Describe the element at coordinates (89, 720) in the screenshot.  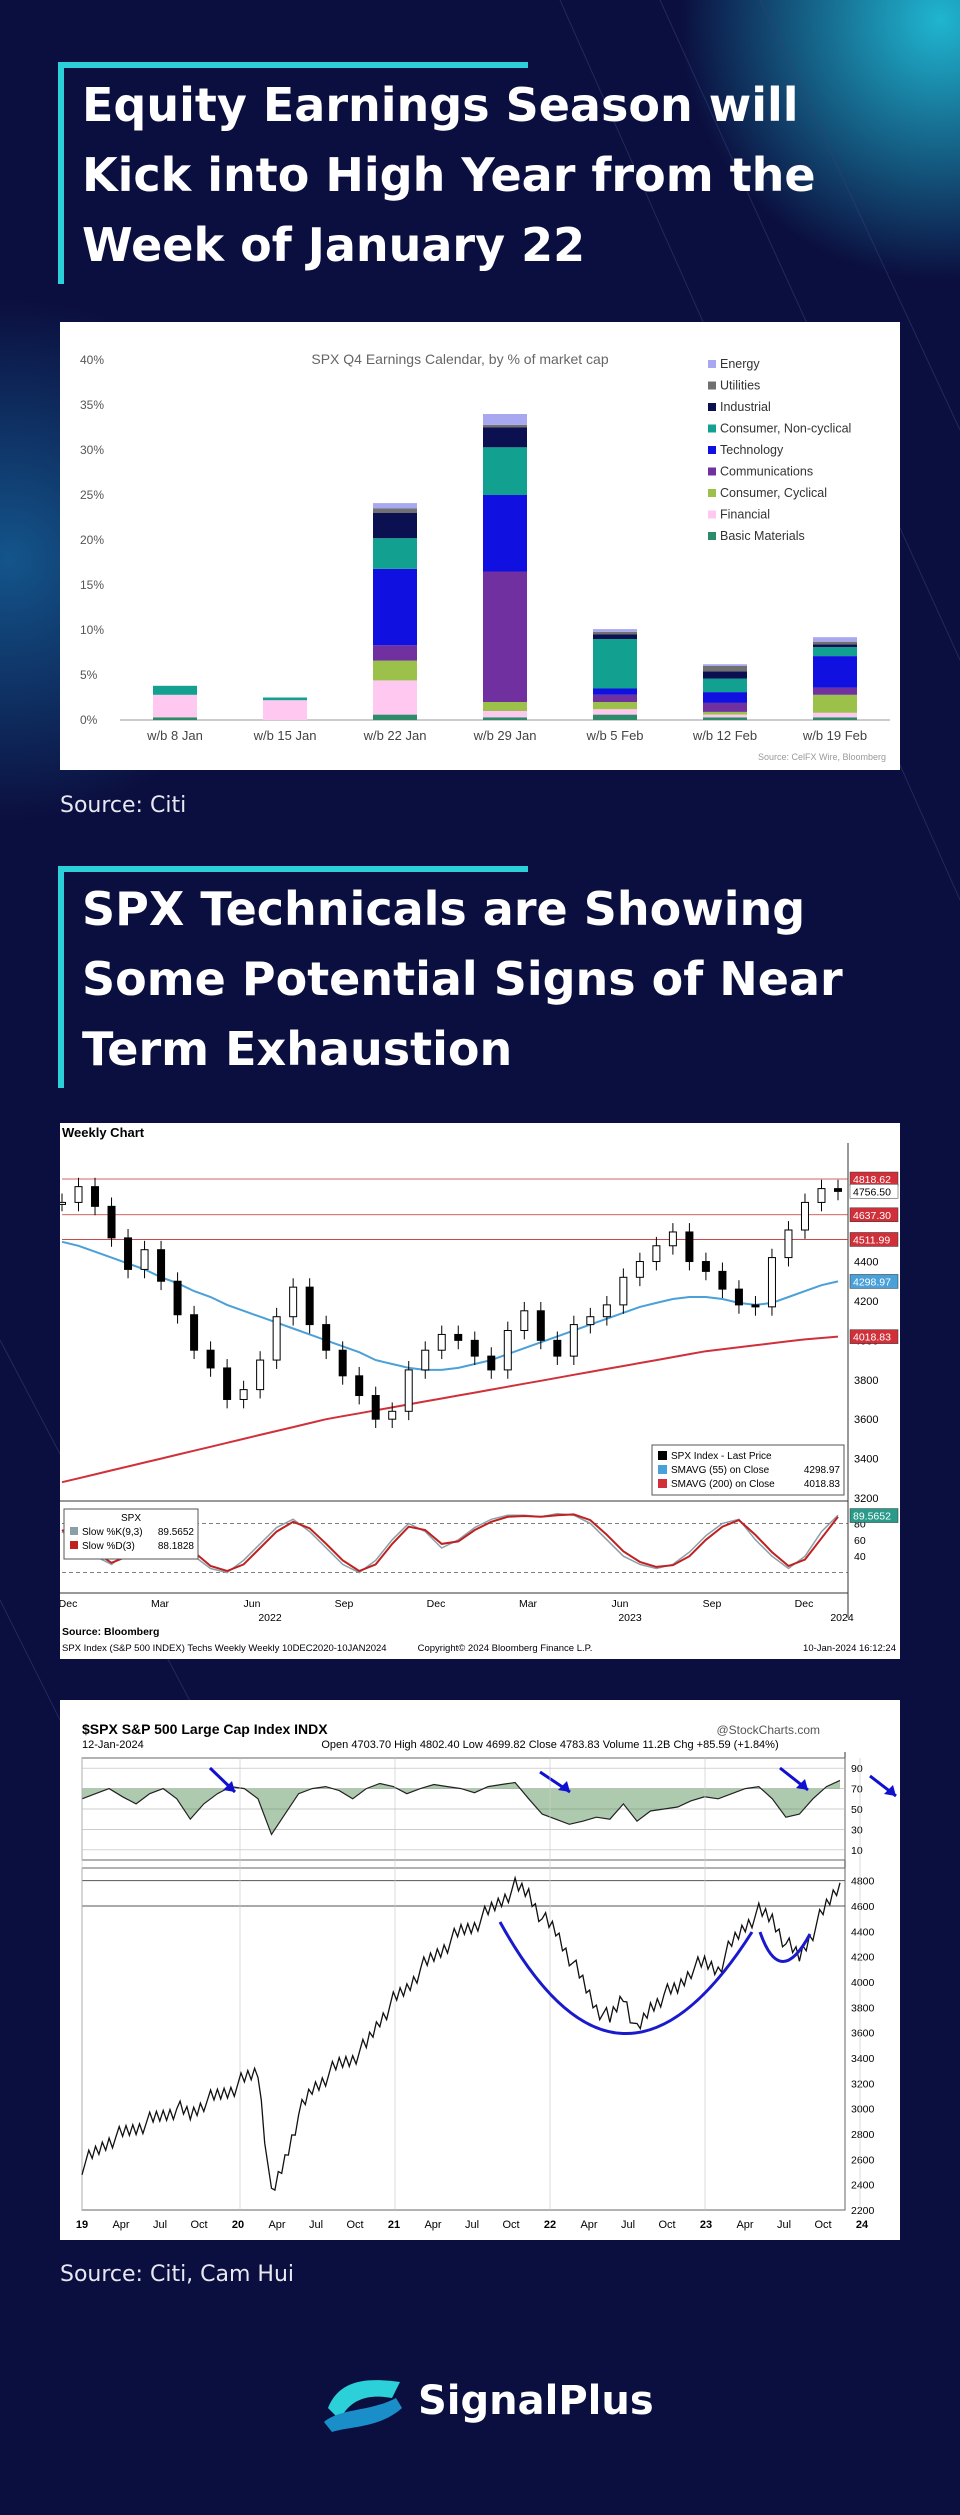
I see `y-tick-label: 0%` at that location.